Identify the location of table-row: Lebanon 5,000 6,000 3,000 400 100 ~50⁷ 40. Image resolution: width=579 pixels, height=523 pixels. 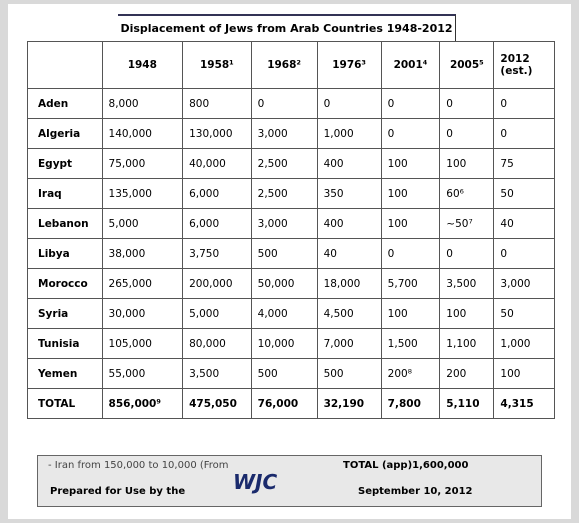
(291, 223).